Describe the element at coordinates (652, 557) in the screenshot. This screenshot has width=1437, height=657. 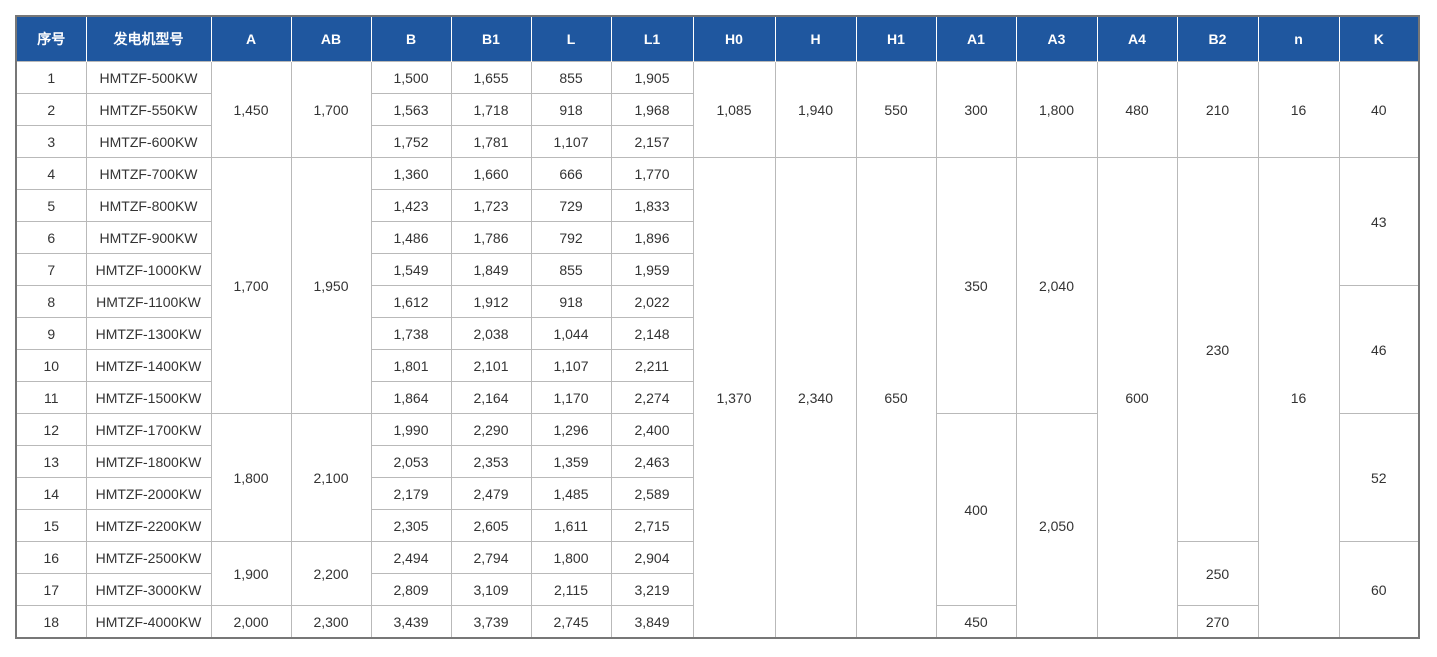
I see `table-cell: 2,904` at that location.